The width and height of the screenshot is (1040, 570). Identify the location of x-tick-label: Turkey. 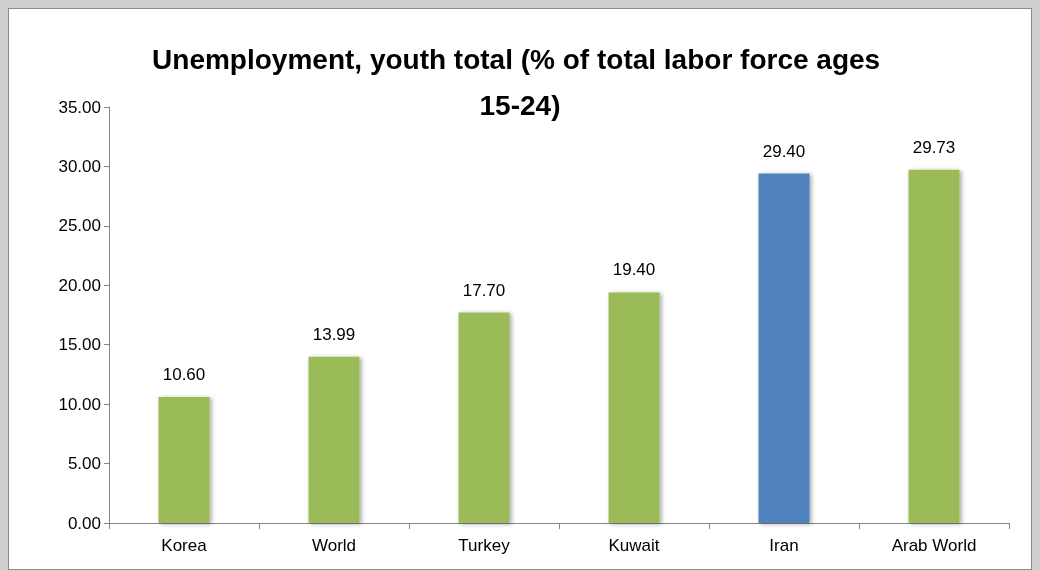
(484, 545).